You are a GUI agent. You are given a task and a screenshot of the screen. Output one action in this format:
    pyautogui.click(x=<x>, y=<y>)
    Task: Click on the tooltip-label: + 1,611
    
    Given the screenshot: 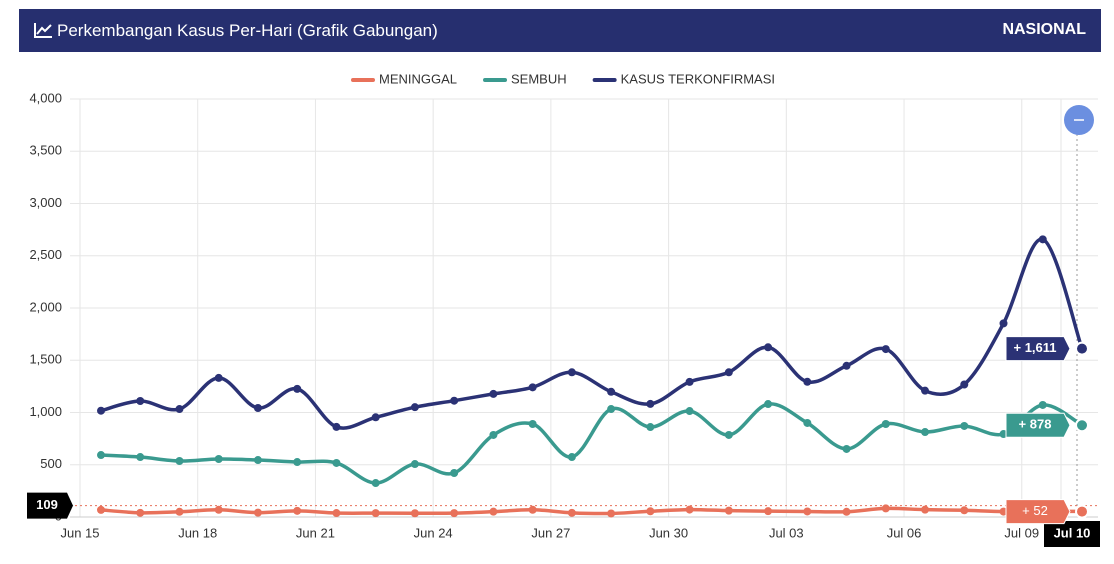 What is the action you would take?
    pyautogui.click(x=1034, y=347)
    